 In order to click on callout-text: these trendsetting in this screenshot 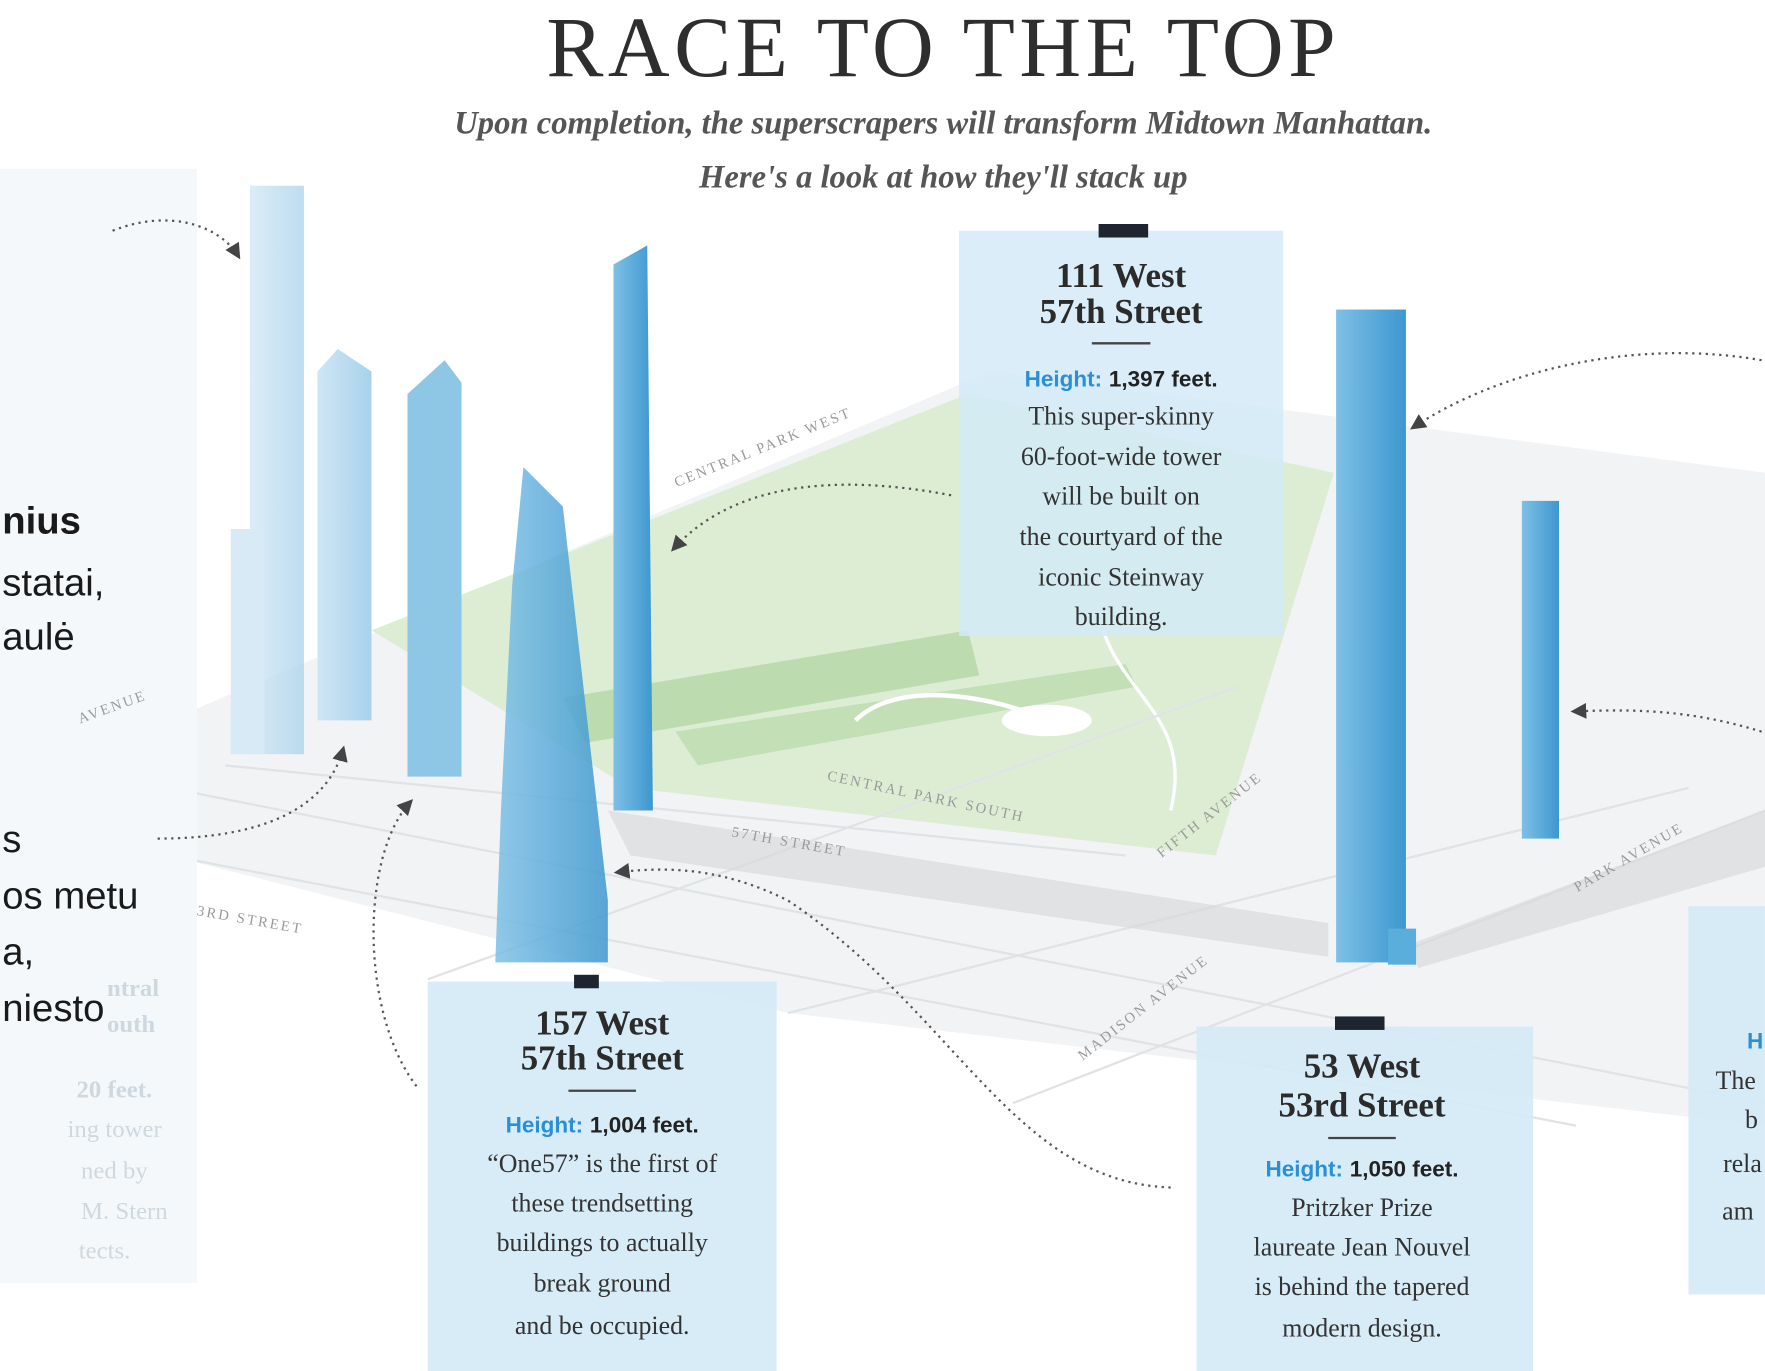, I will do `click(602, 1202)`.